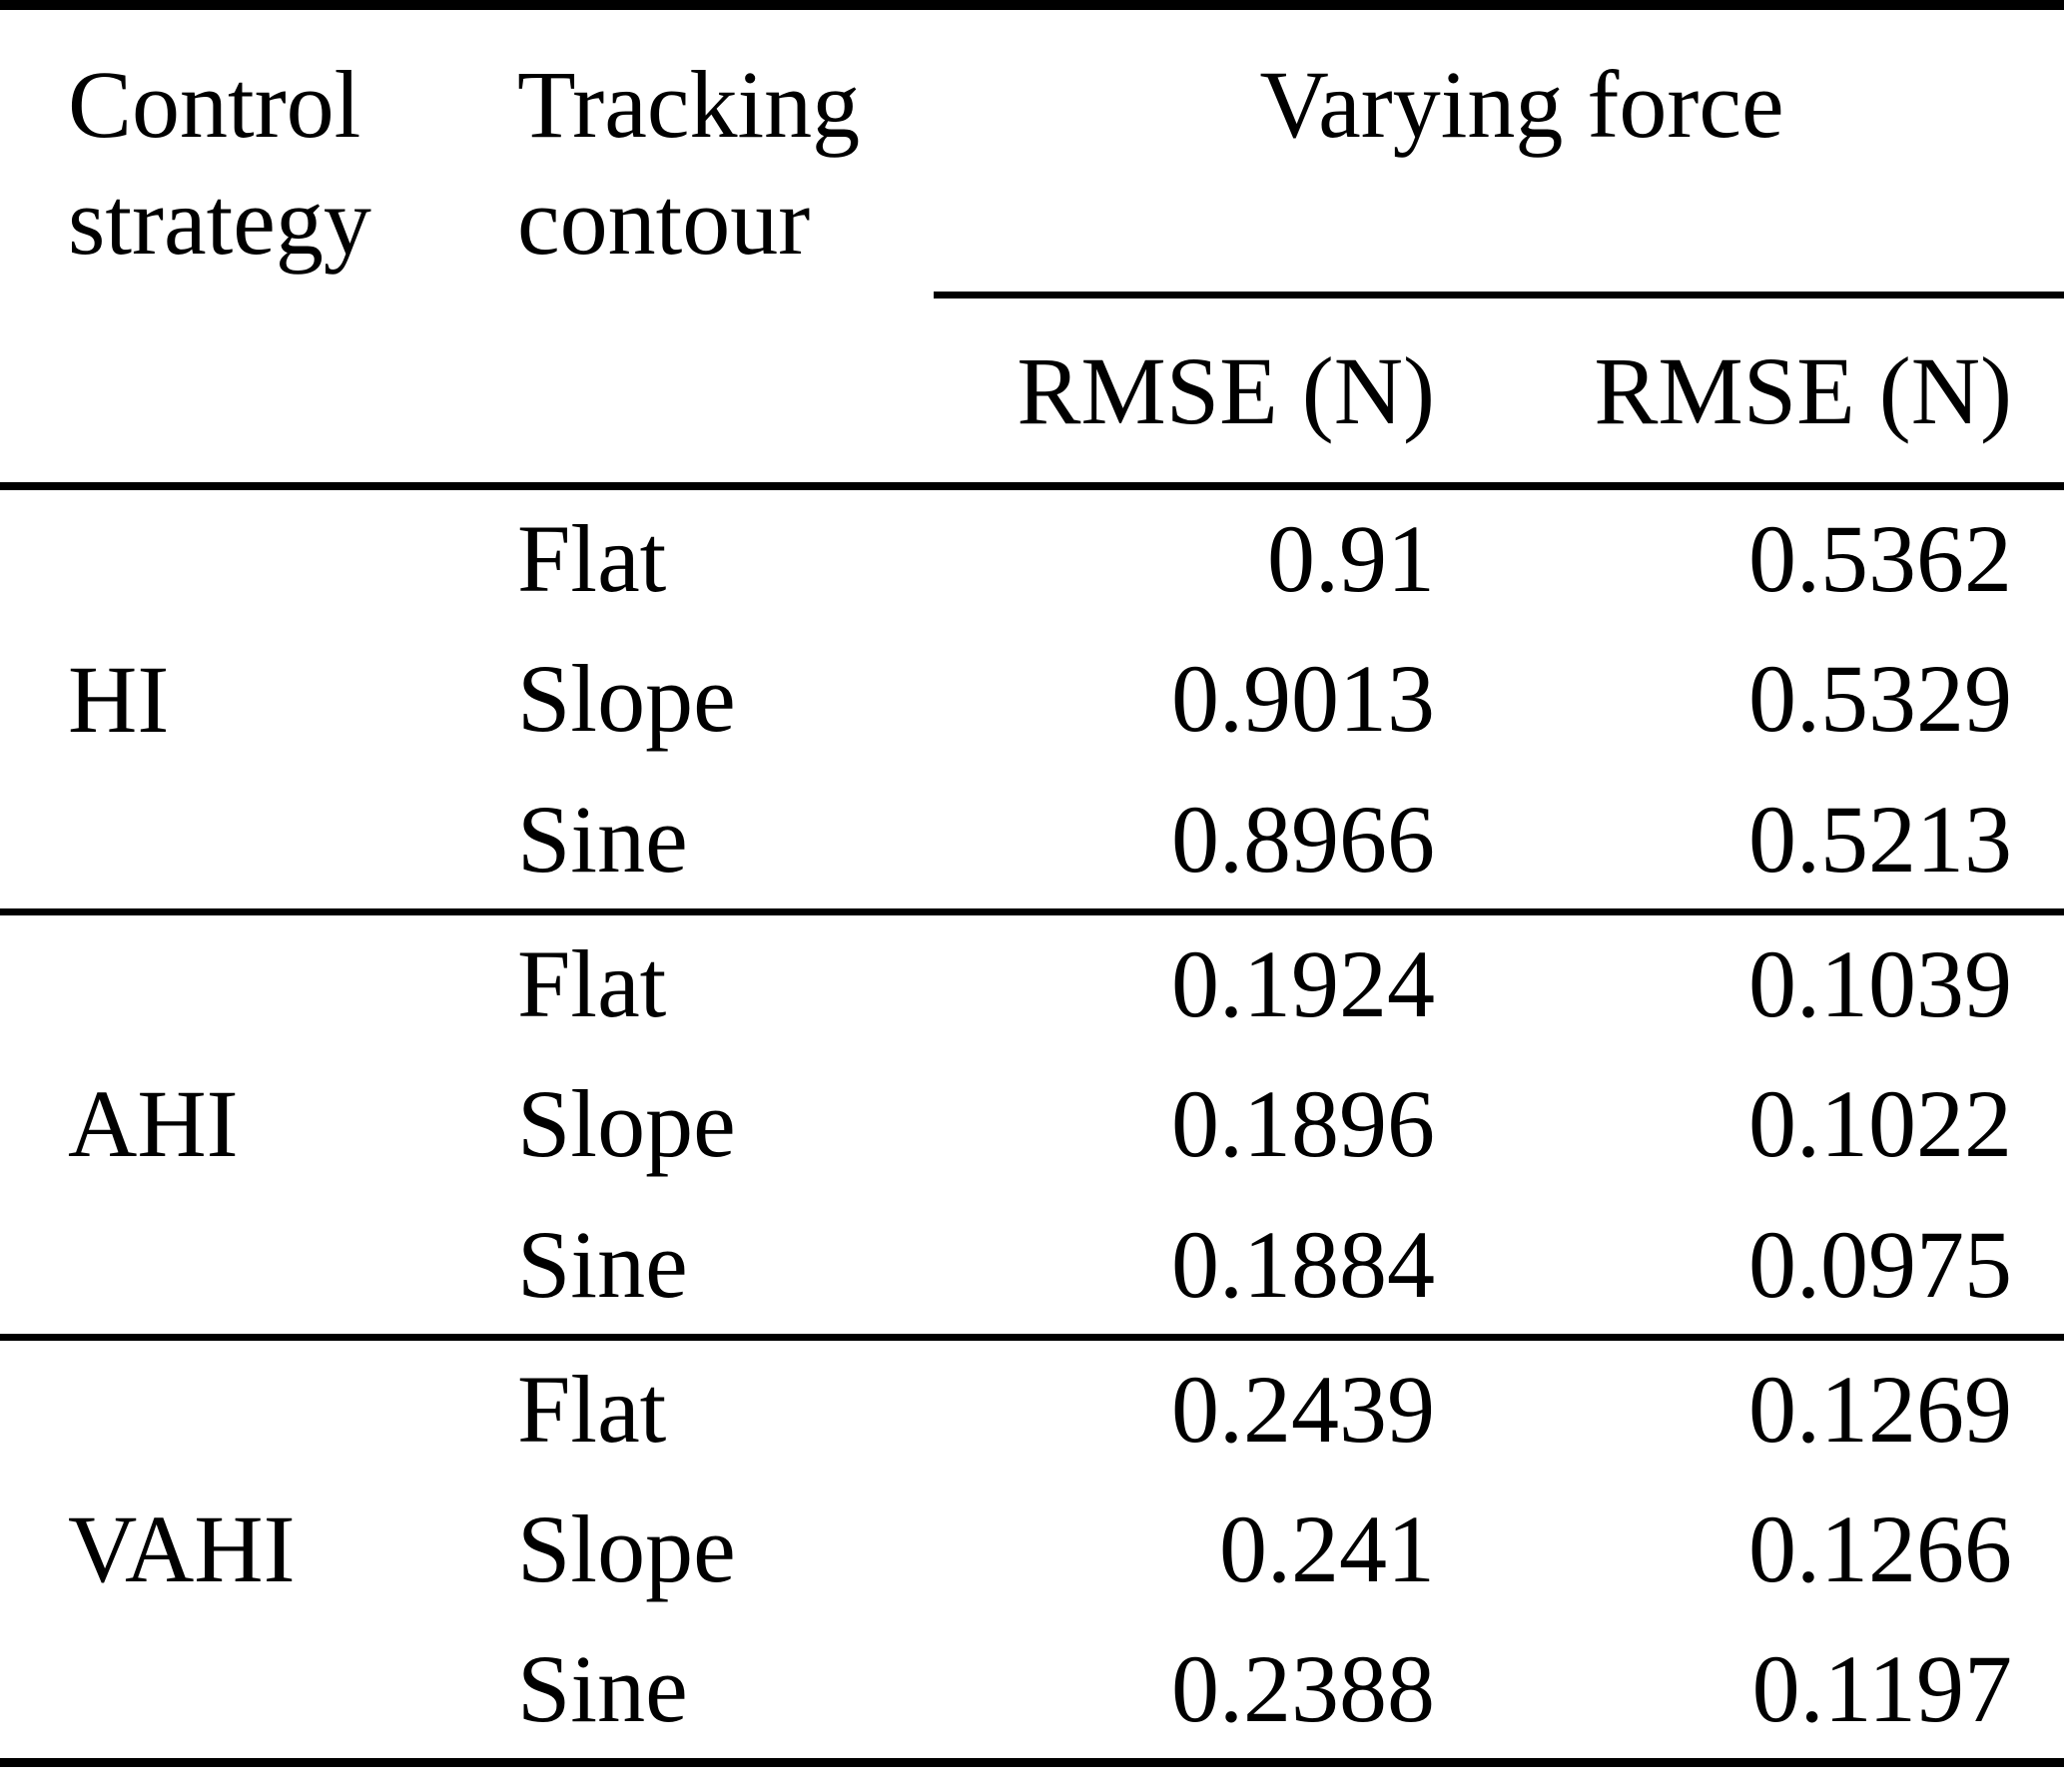 This screenshot has width=2064, height=1792. I want to click on header-tracking-contour: Tracking contour, so click(724, 247).